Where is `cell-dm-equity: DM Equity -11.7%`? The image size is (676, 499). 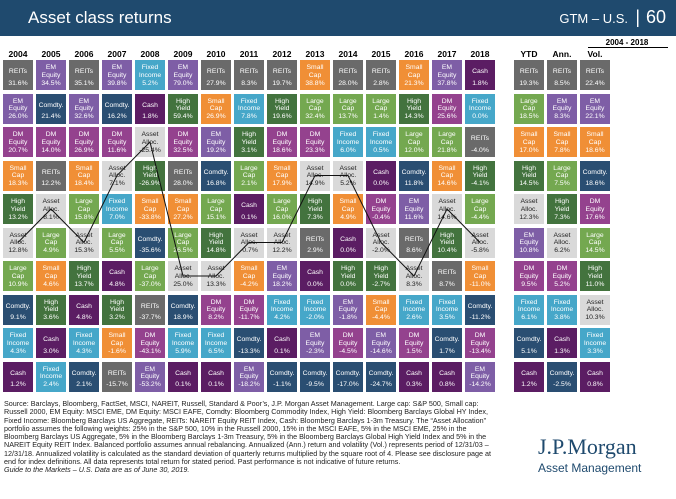 cell-dm-equity: DM Equity -11.7% is located at coordinates (249, 309).